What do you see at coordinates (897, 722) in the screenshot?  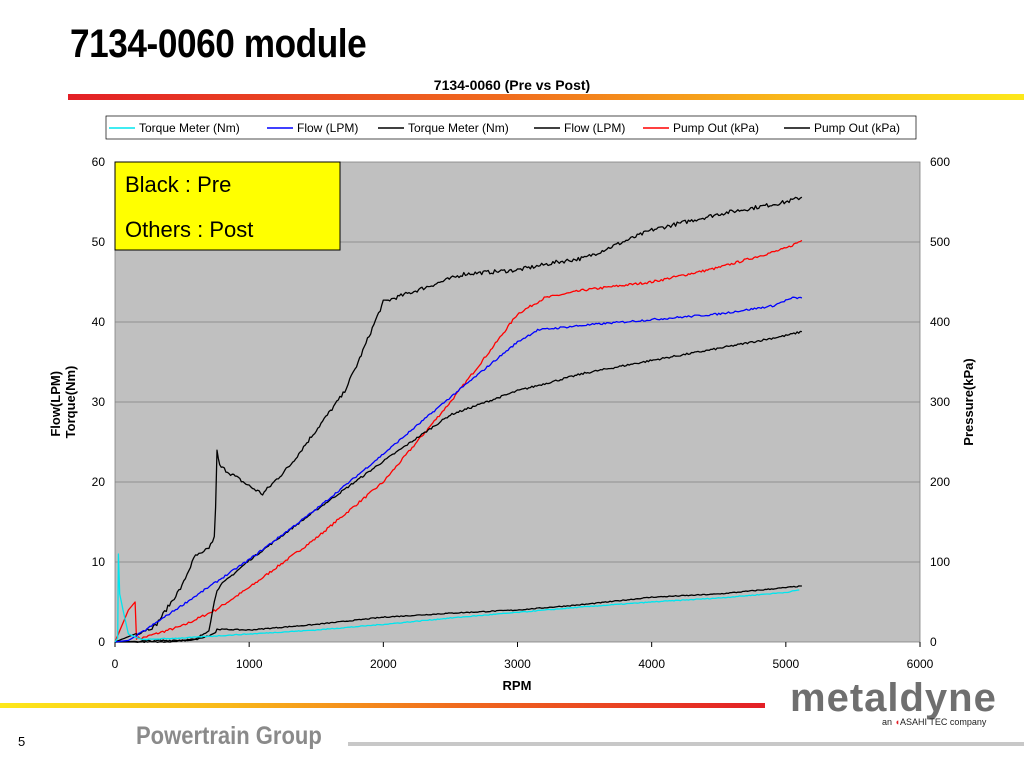 I see `asahi-tec-mark-icon: ◖` at bounding box center [897, 722].